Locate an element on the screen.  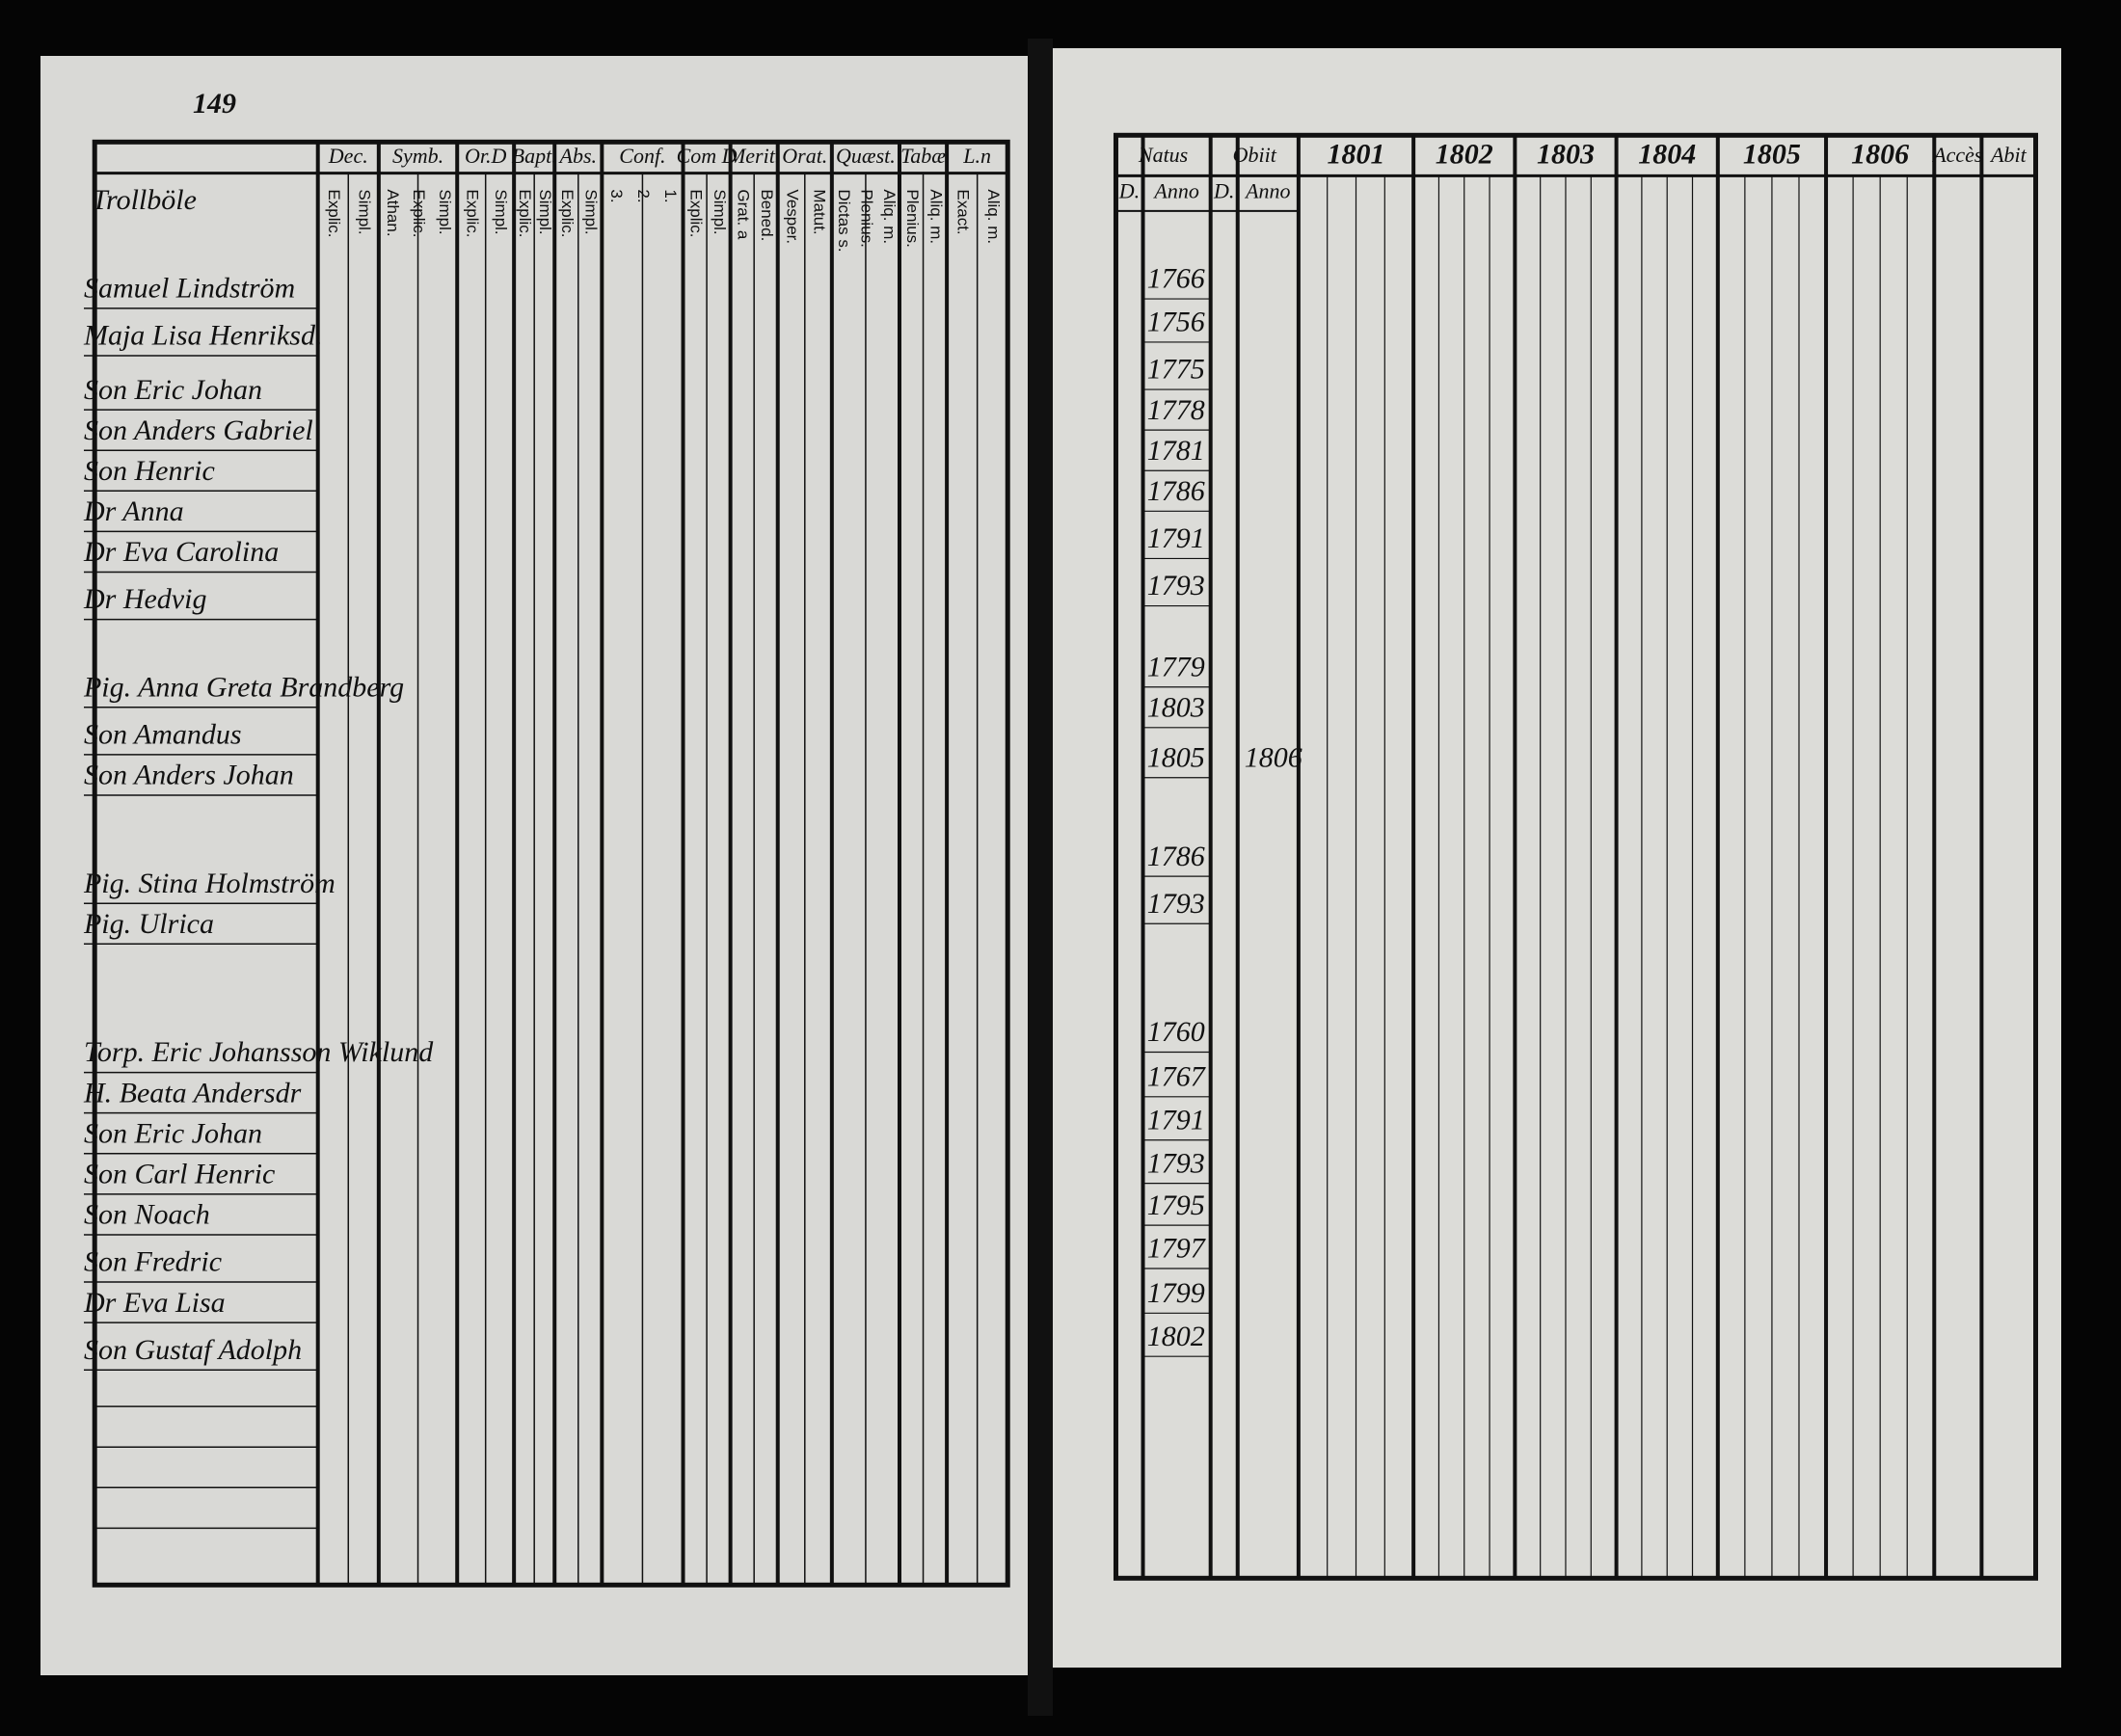
birth-year: 1797 is located at coordinates (1177, 1249).